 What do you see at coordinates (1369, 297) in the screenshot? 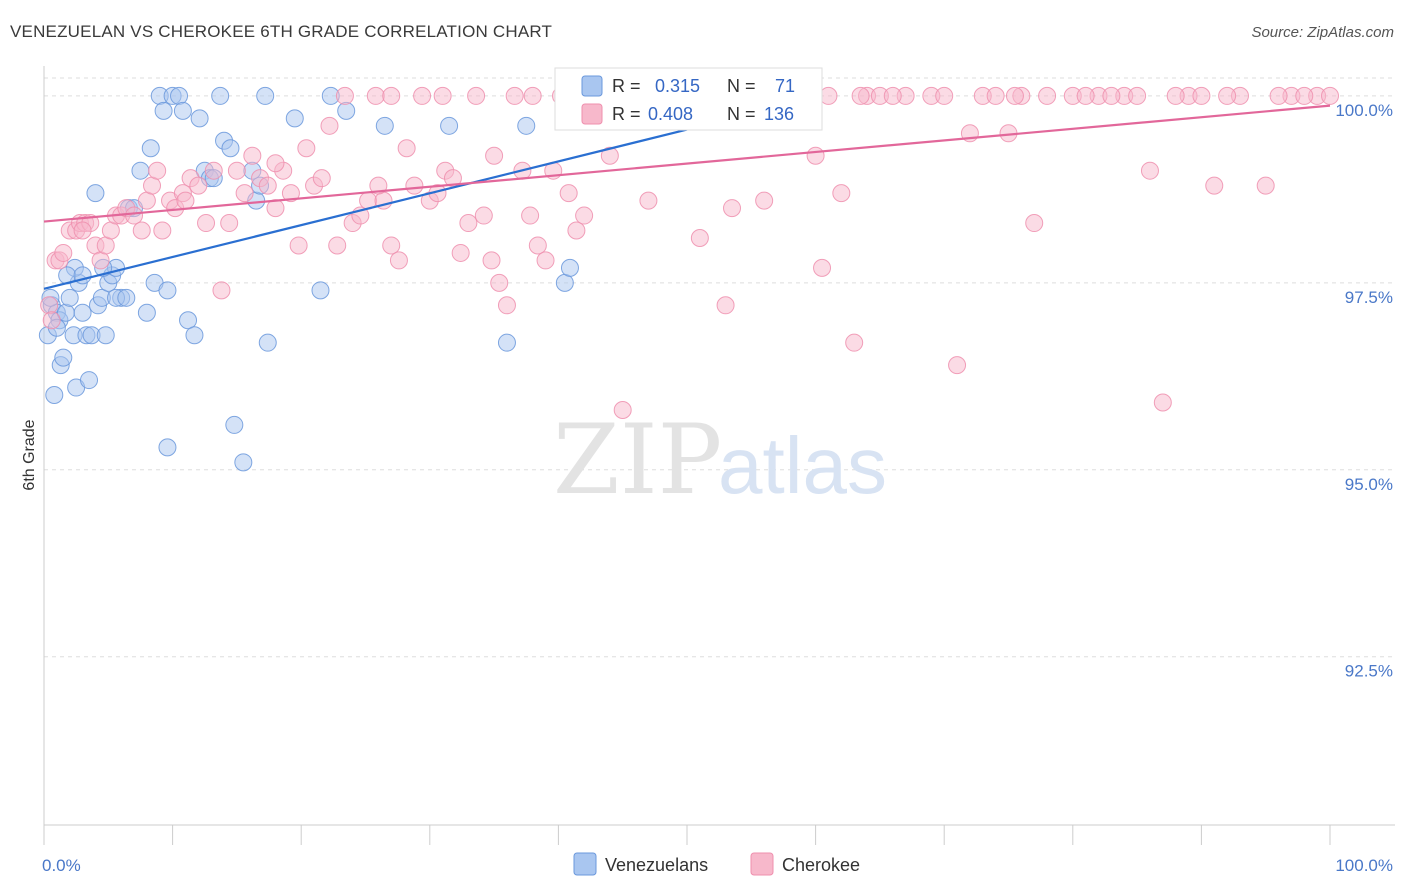
I see `y-tick-label-1: 97.5%` at bounding box center [1369, 297].